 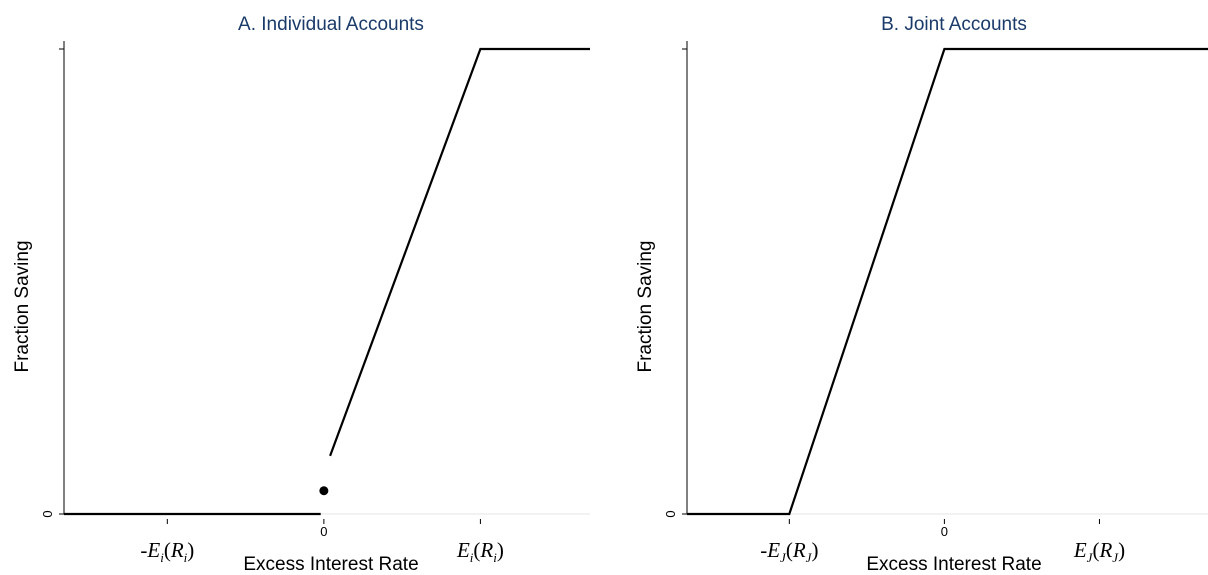 What do you see at coordinates (789, 551) in the screenshot?
I see `x-tick-label: -EJ(RJ)` at bounding box center [789, 551].